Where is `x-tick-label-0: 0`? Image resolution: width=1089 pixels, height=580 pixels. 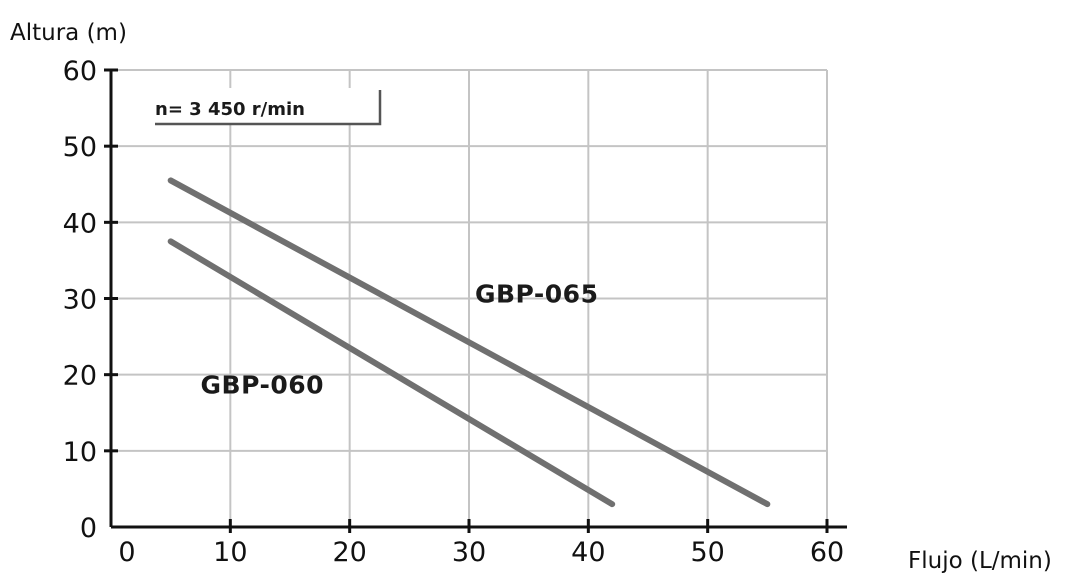 x-tick-label-0: 0 is located at coordinates (126, 552).